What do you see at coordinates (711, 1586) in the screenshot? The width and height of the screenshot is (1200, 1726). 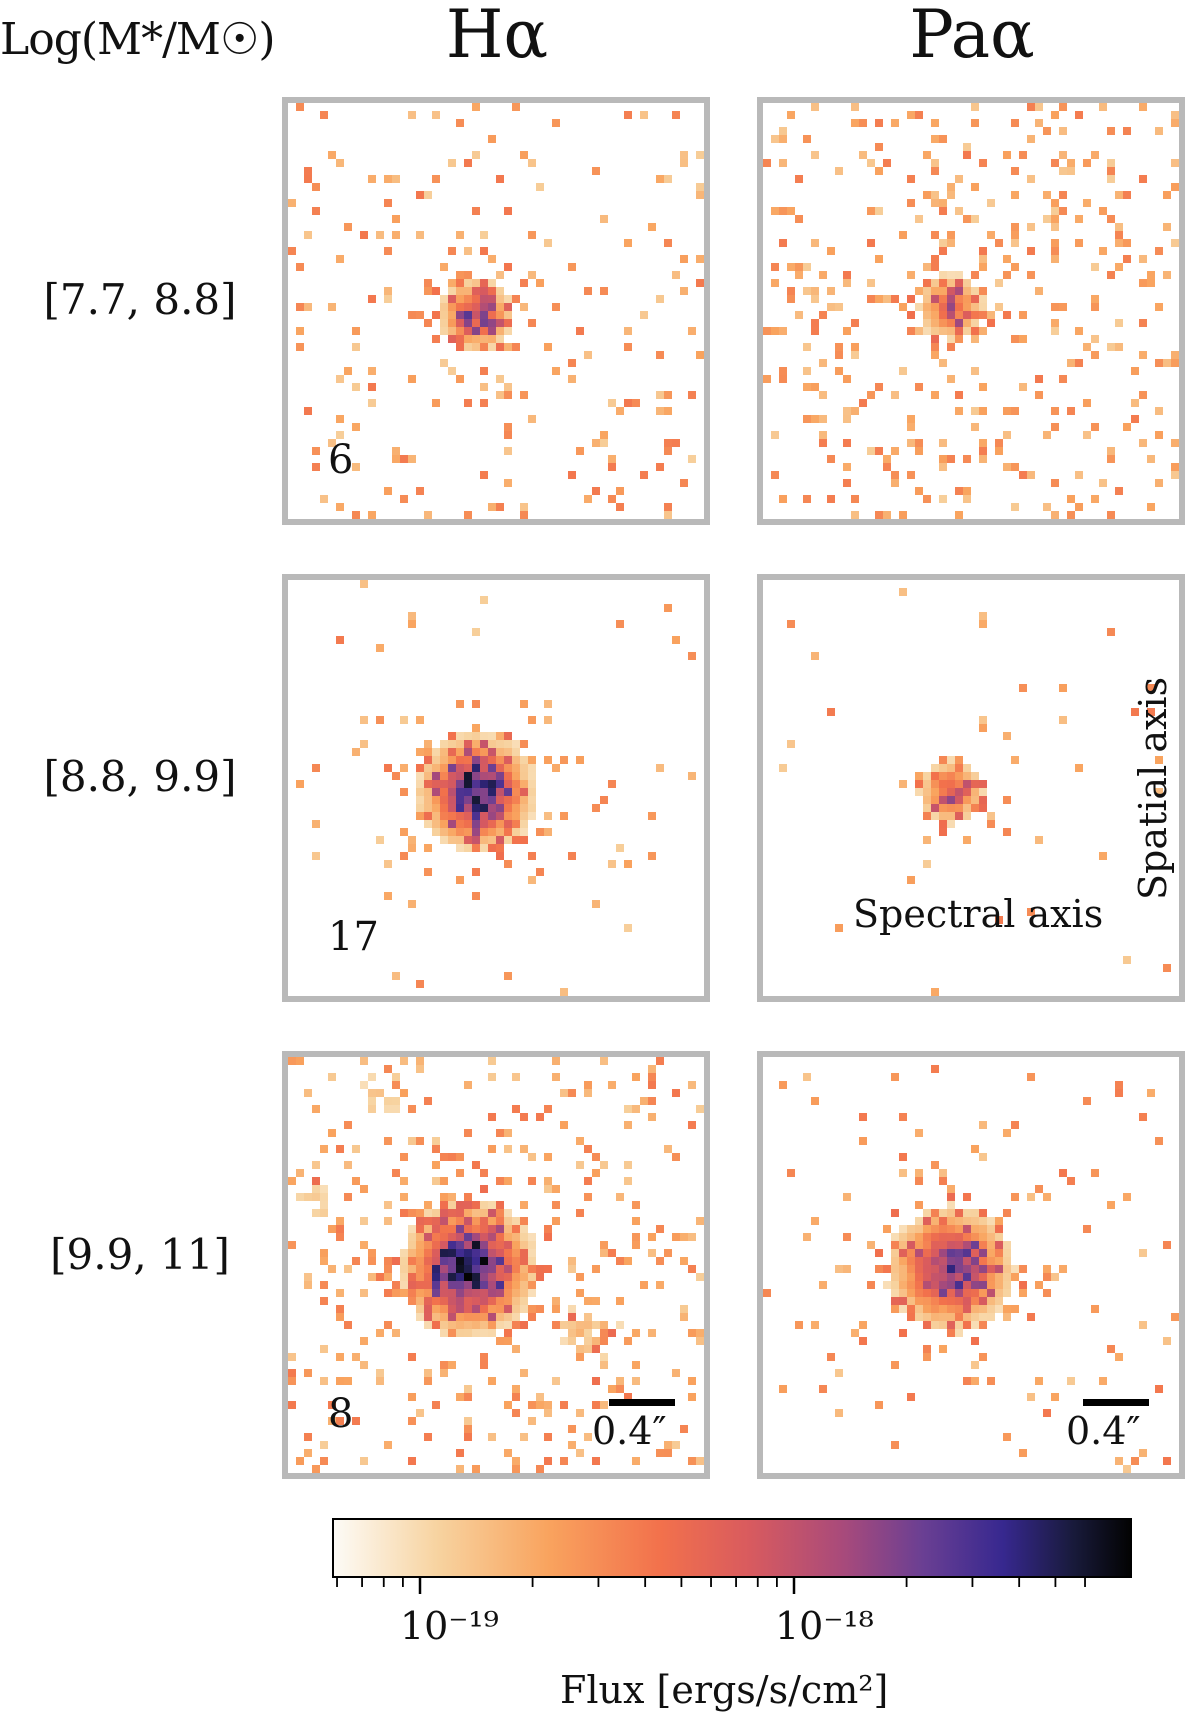 I see `colorbar-ticks` at bounding box center [711, 1586].